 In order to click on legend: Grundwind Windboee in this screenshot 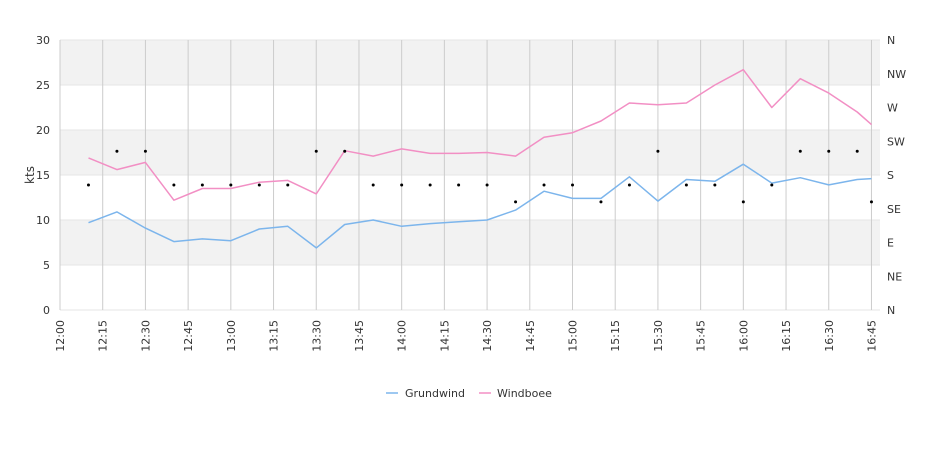, I will do `click(469, 393)`.